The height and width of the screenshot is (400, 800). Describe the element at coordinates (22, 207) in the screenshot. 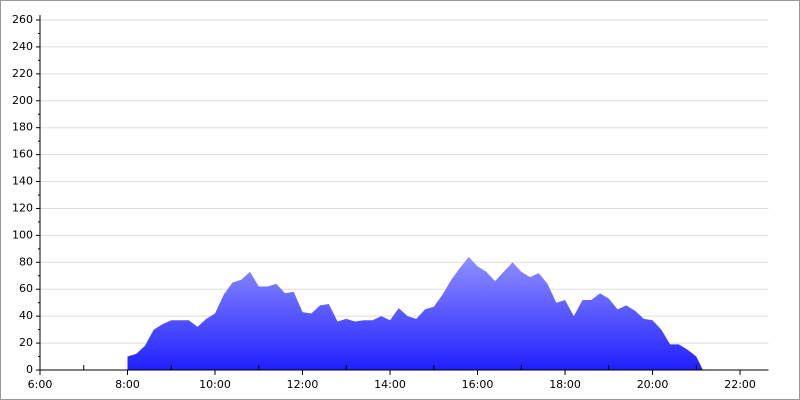

I see `y-tick-label: 120` at that location.